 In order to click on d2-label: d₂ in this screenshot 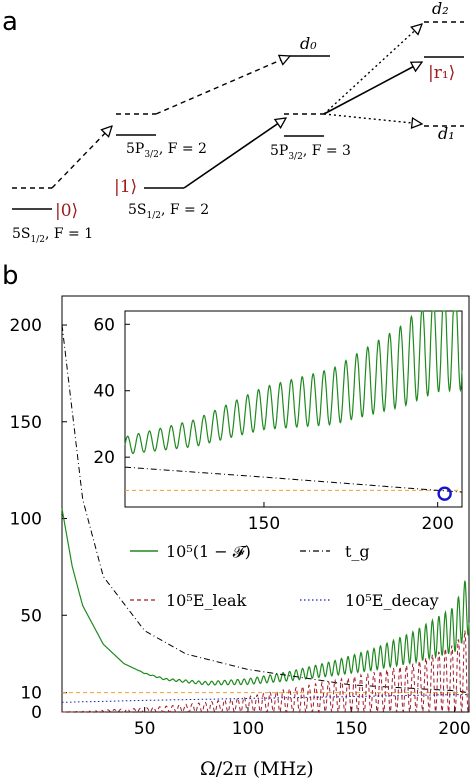, I will do `click(440, 9)`.